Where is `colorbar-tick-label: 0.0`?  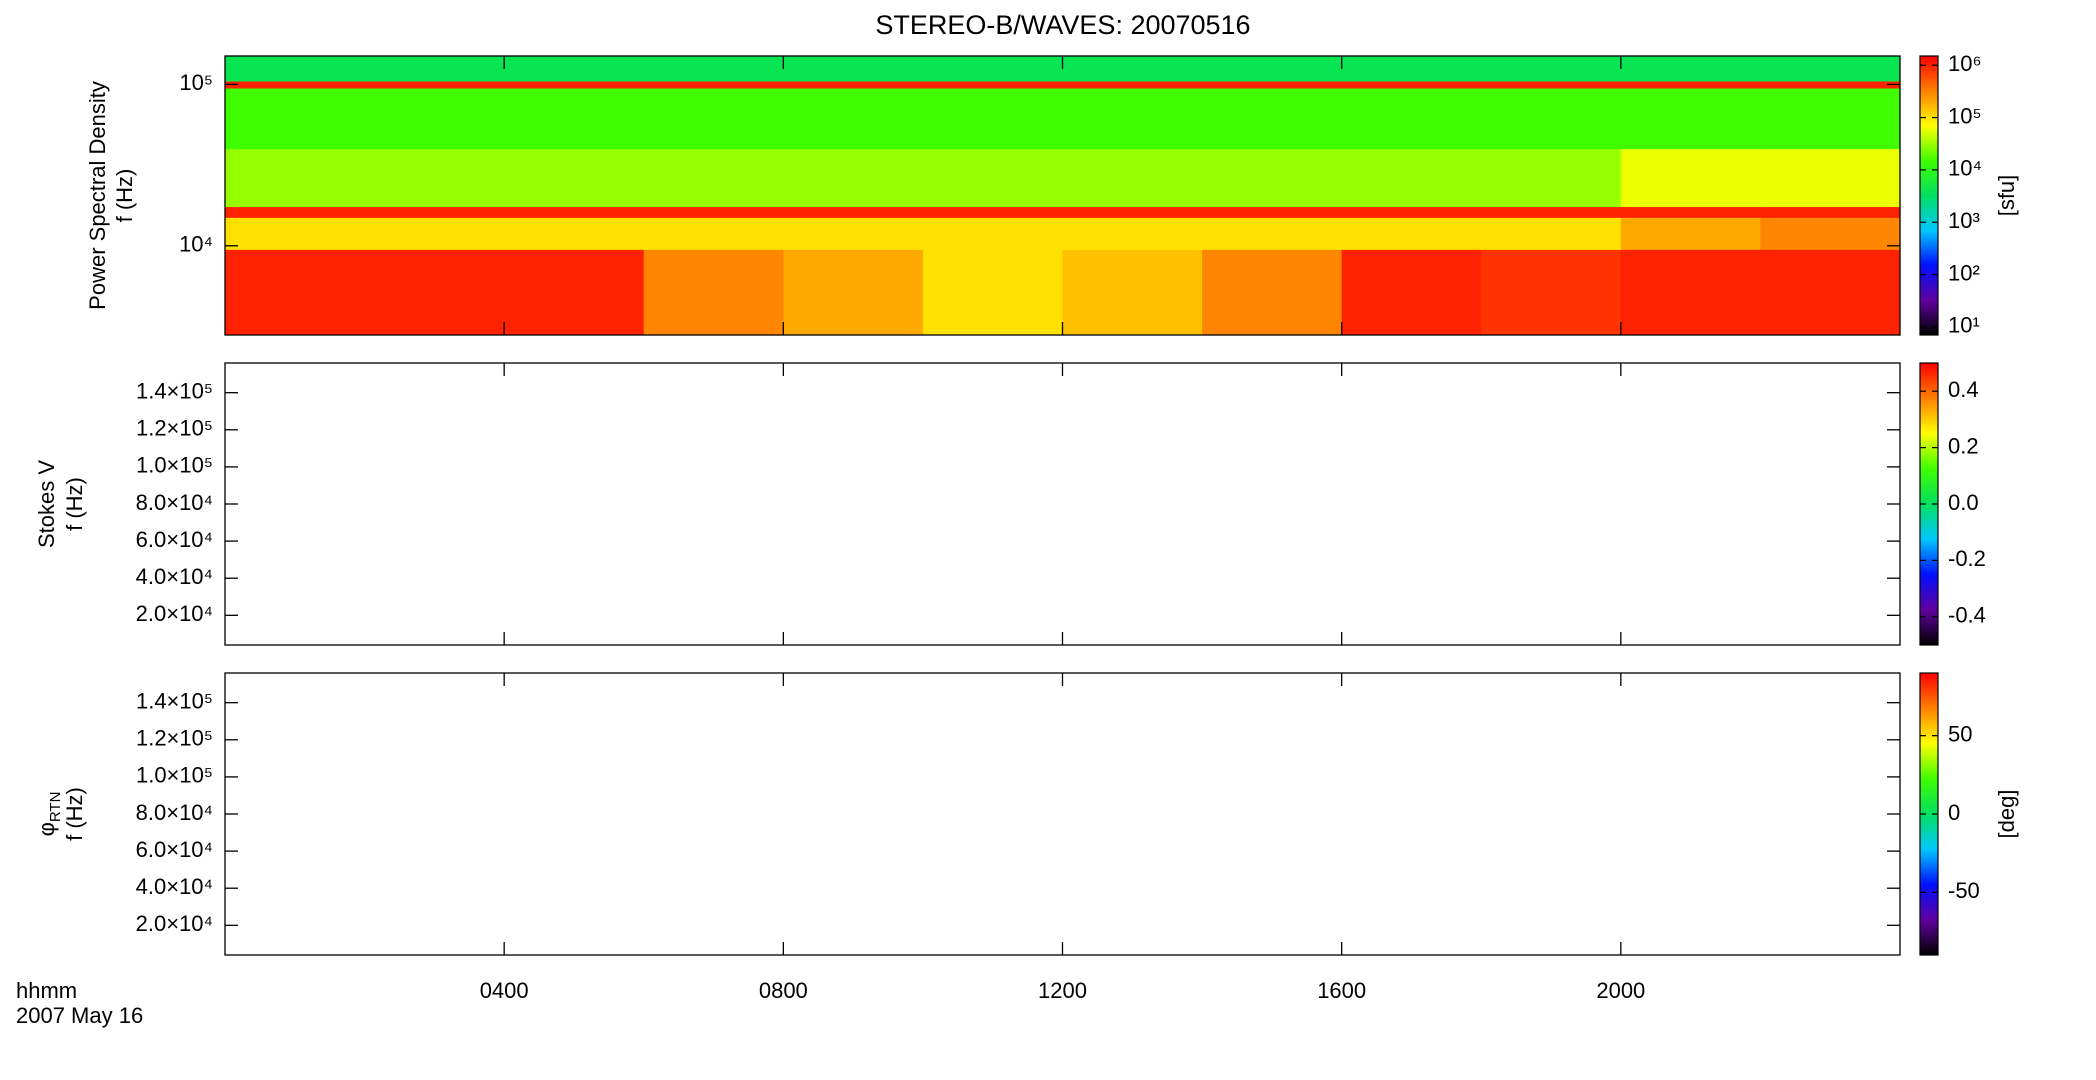
colorbar-tick-label: 0.0 is located at coordinates (1963, 502).